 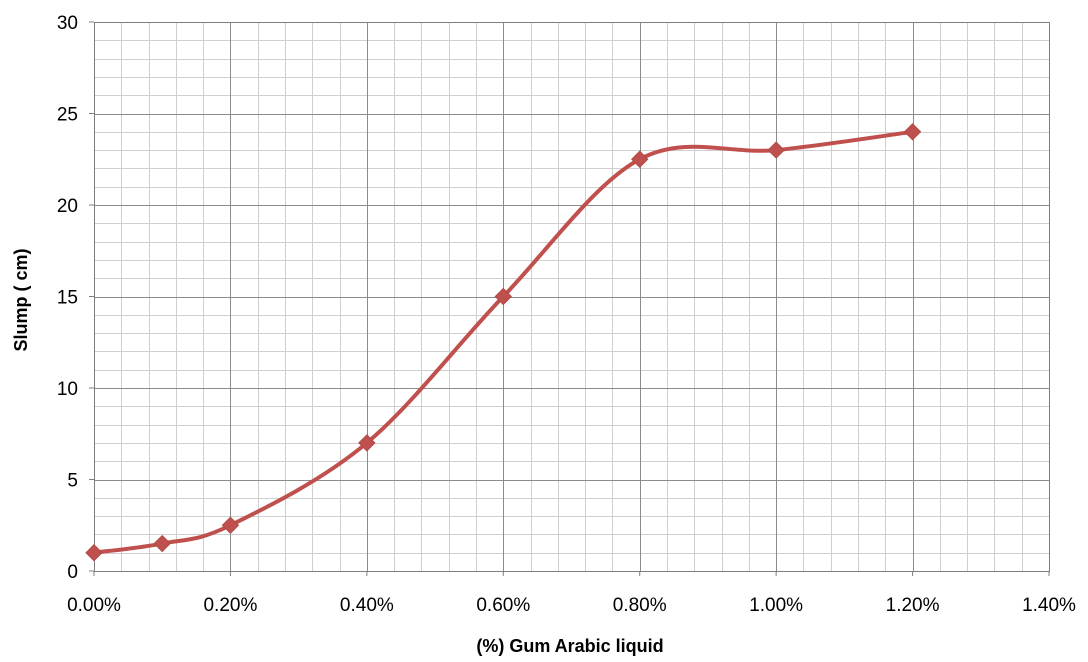 I want to click on y-tick-label: 5, so click(x=72, y=481).